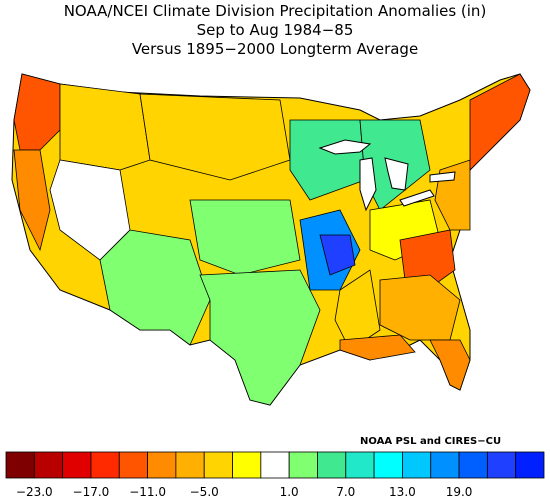 Image resolution: width=550 pixels, height=499 pixels. Describe the element at coordinates (402, 492) in the screenshot. I see `legend-tick-label: 13.0` at that location.